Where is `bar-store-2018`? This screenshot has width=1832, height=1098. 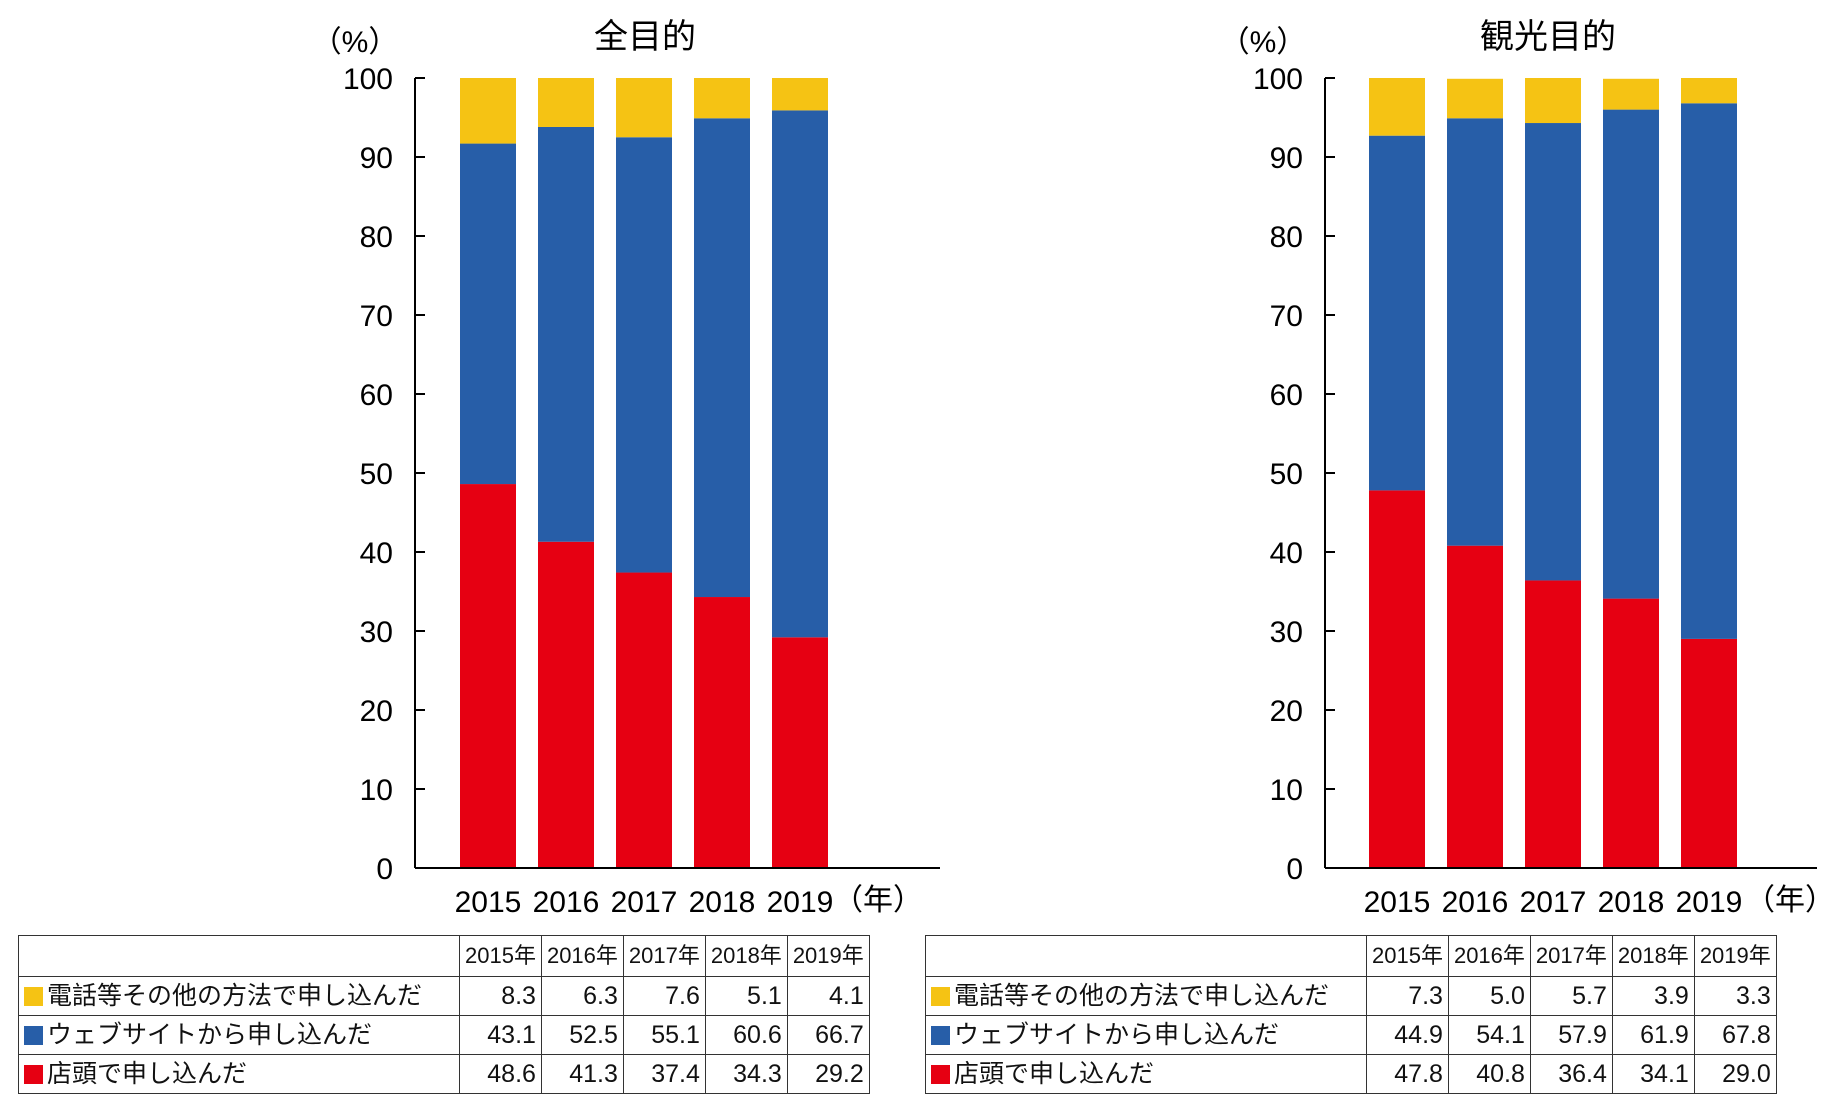
bar-store-2018 is located at coordinates (1631, 733).